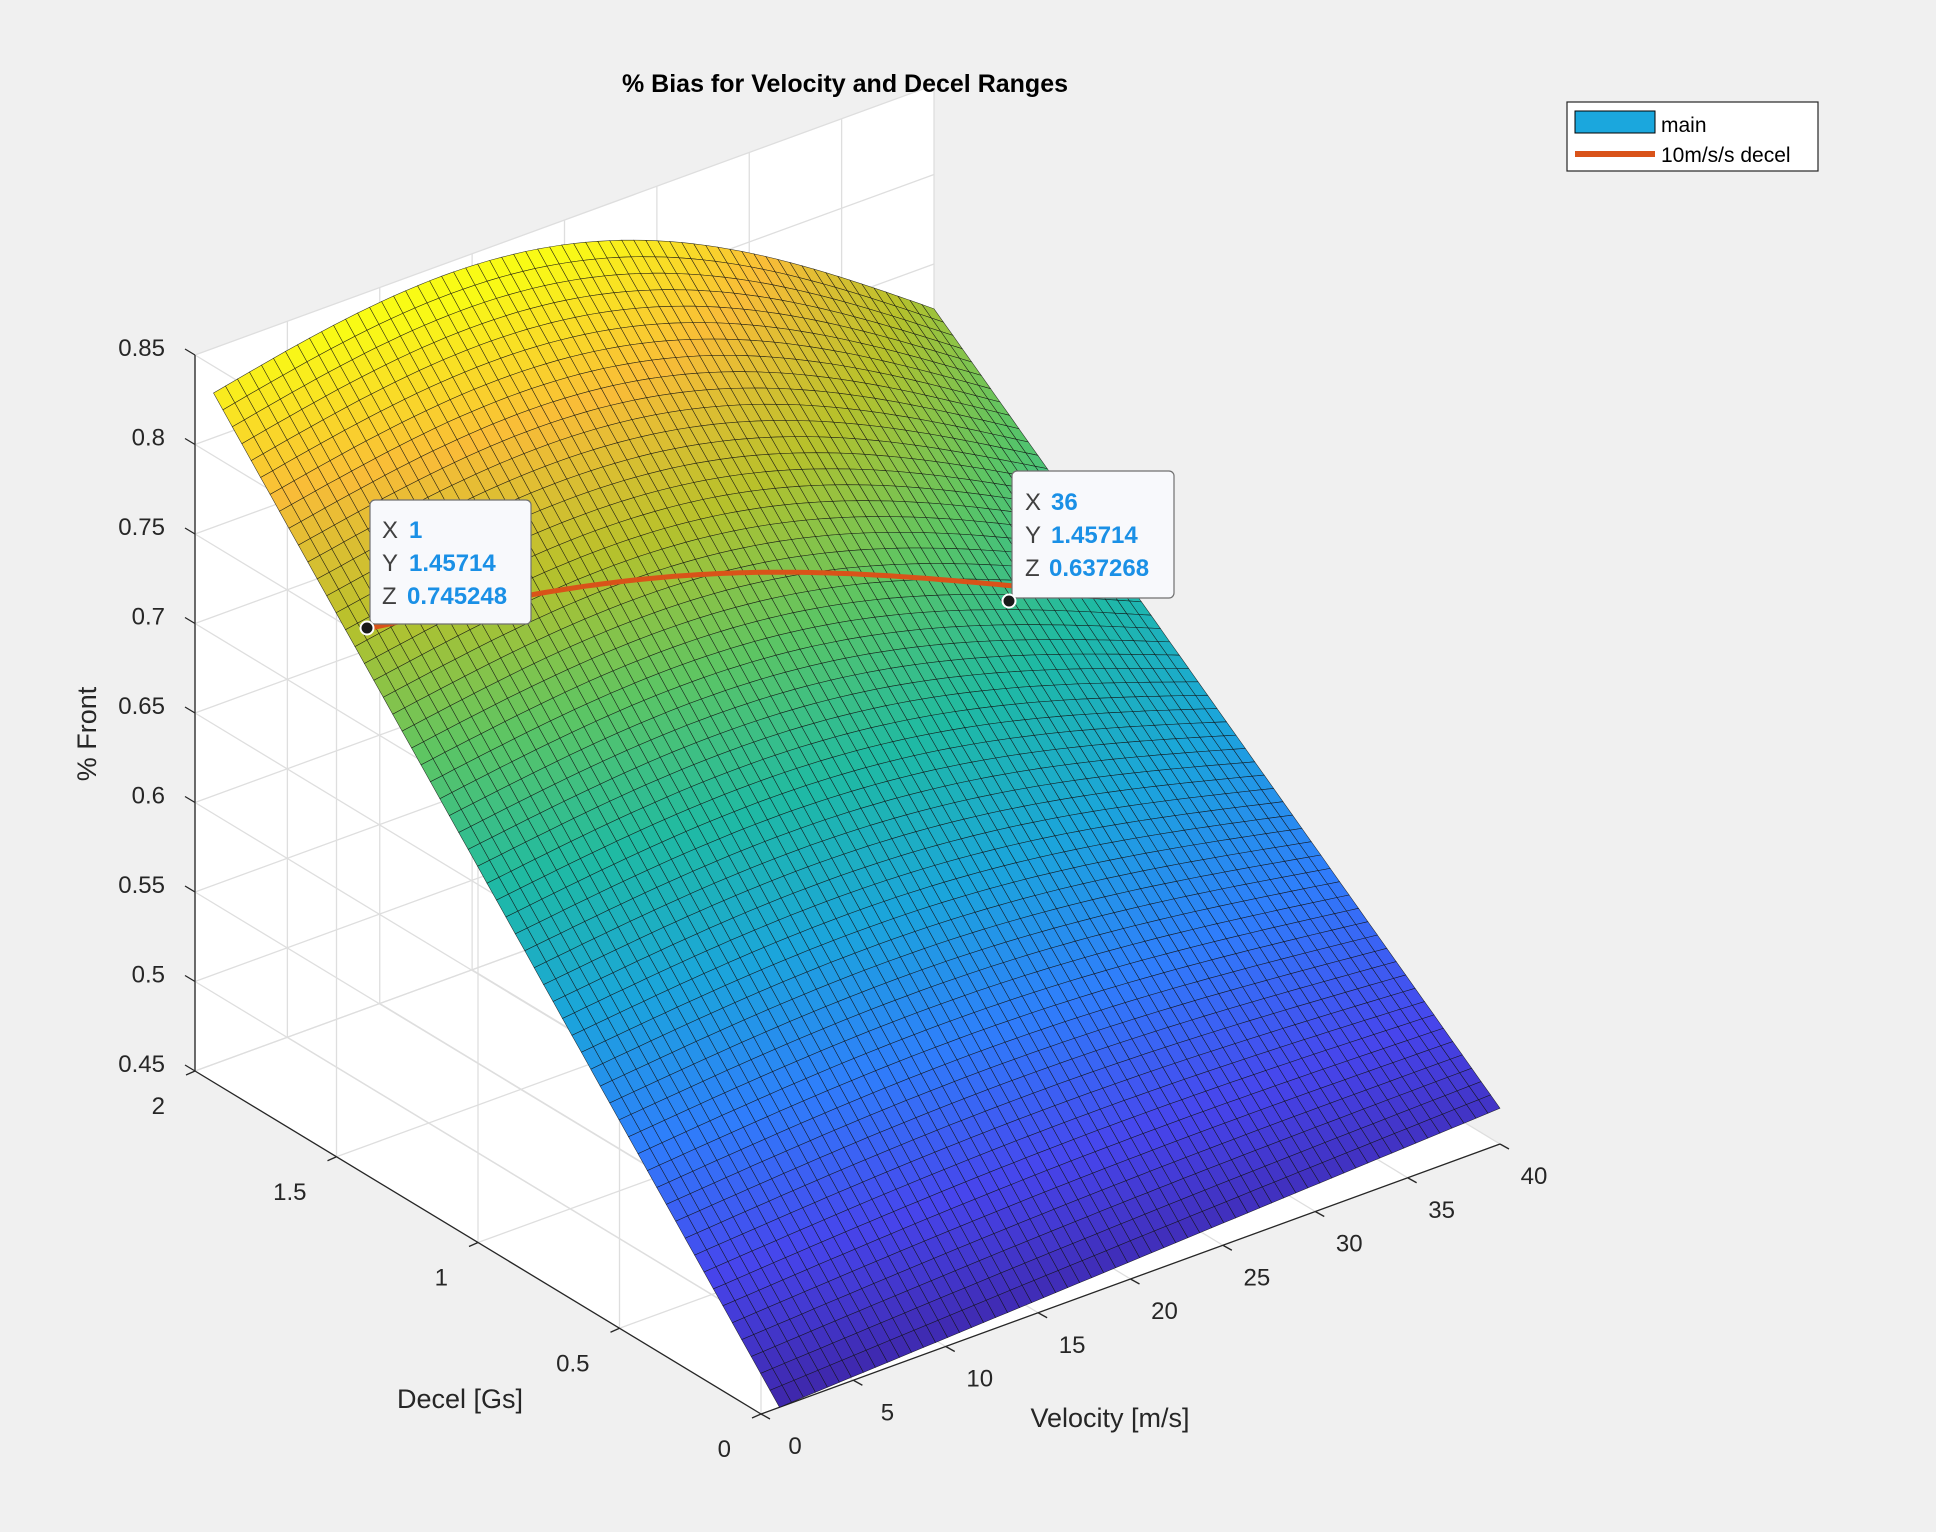 This screenshot has width=1936, height=1532. I want to click on x-tick-label: 25, so click(1257, 1277).